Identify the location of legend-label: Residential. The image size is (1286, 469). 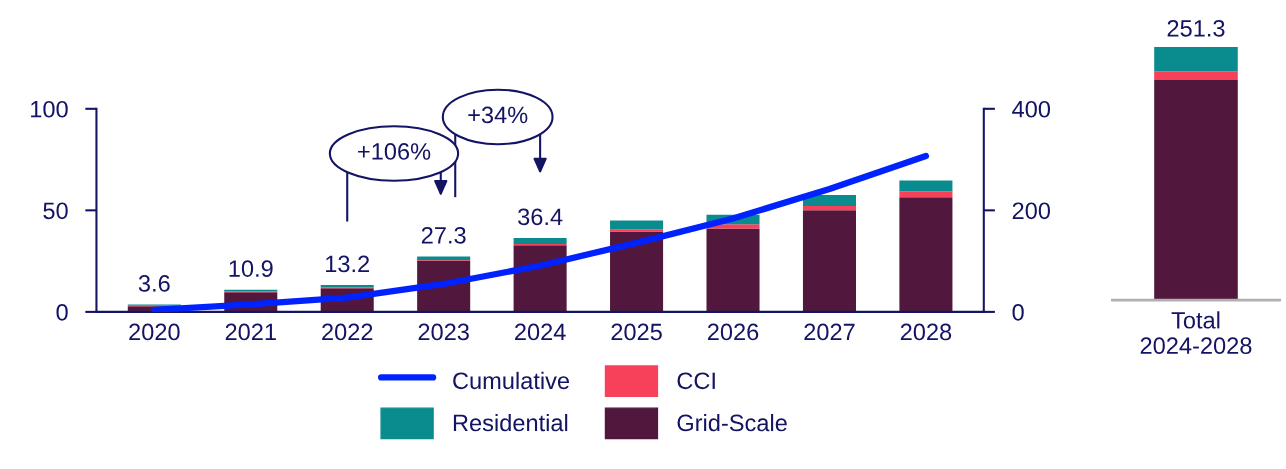
(510, 422).